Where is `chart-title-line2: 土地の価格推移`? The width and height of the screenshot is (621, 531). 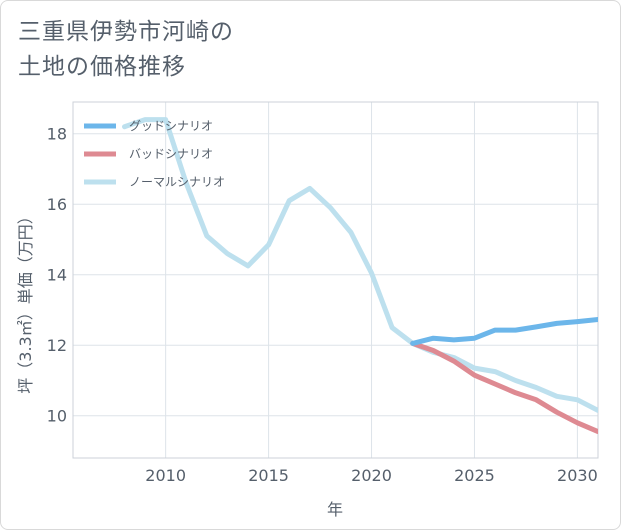
chart-title-line2: 土地の価格推移 is located at coordinates (102, 67).